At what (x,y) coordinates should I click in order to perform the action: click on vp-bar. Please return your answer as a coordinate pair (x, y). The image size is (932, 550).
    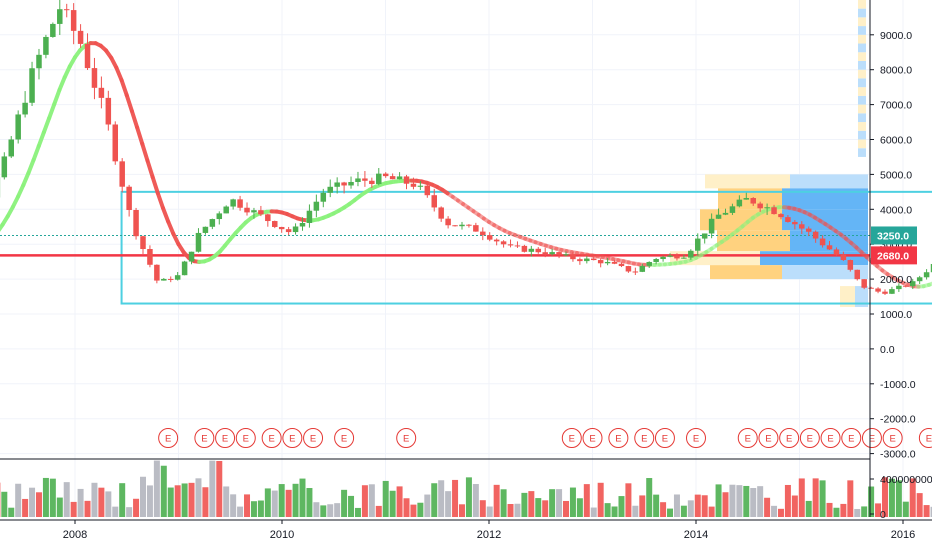
    Looking at the image, I should click on (753, 241).